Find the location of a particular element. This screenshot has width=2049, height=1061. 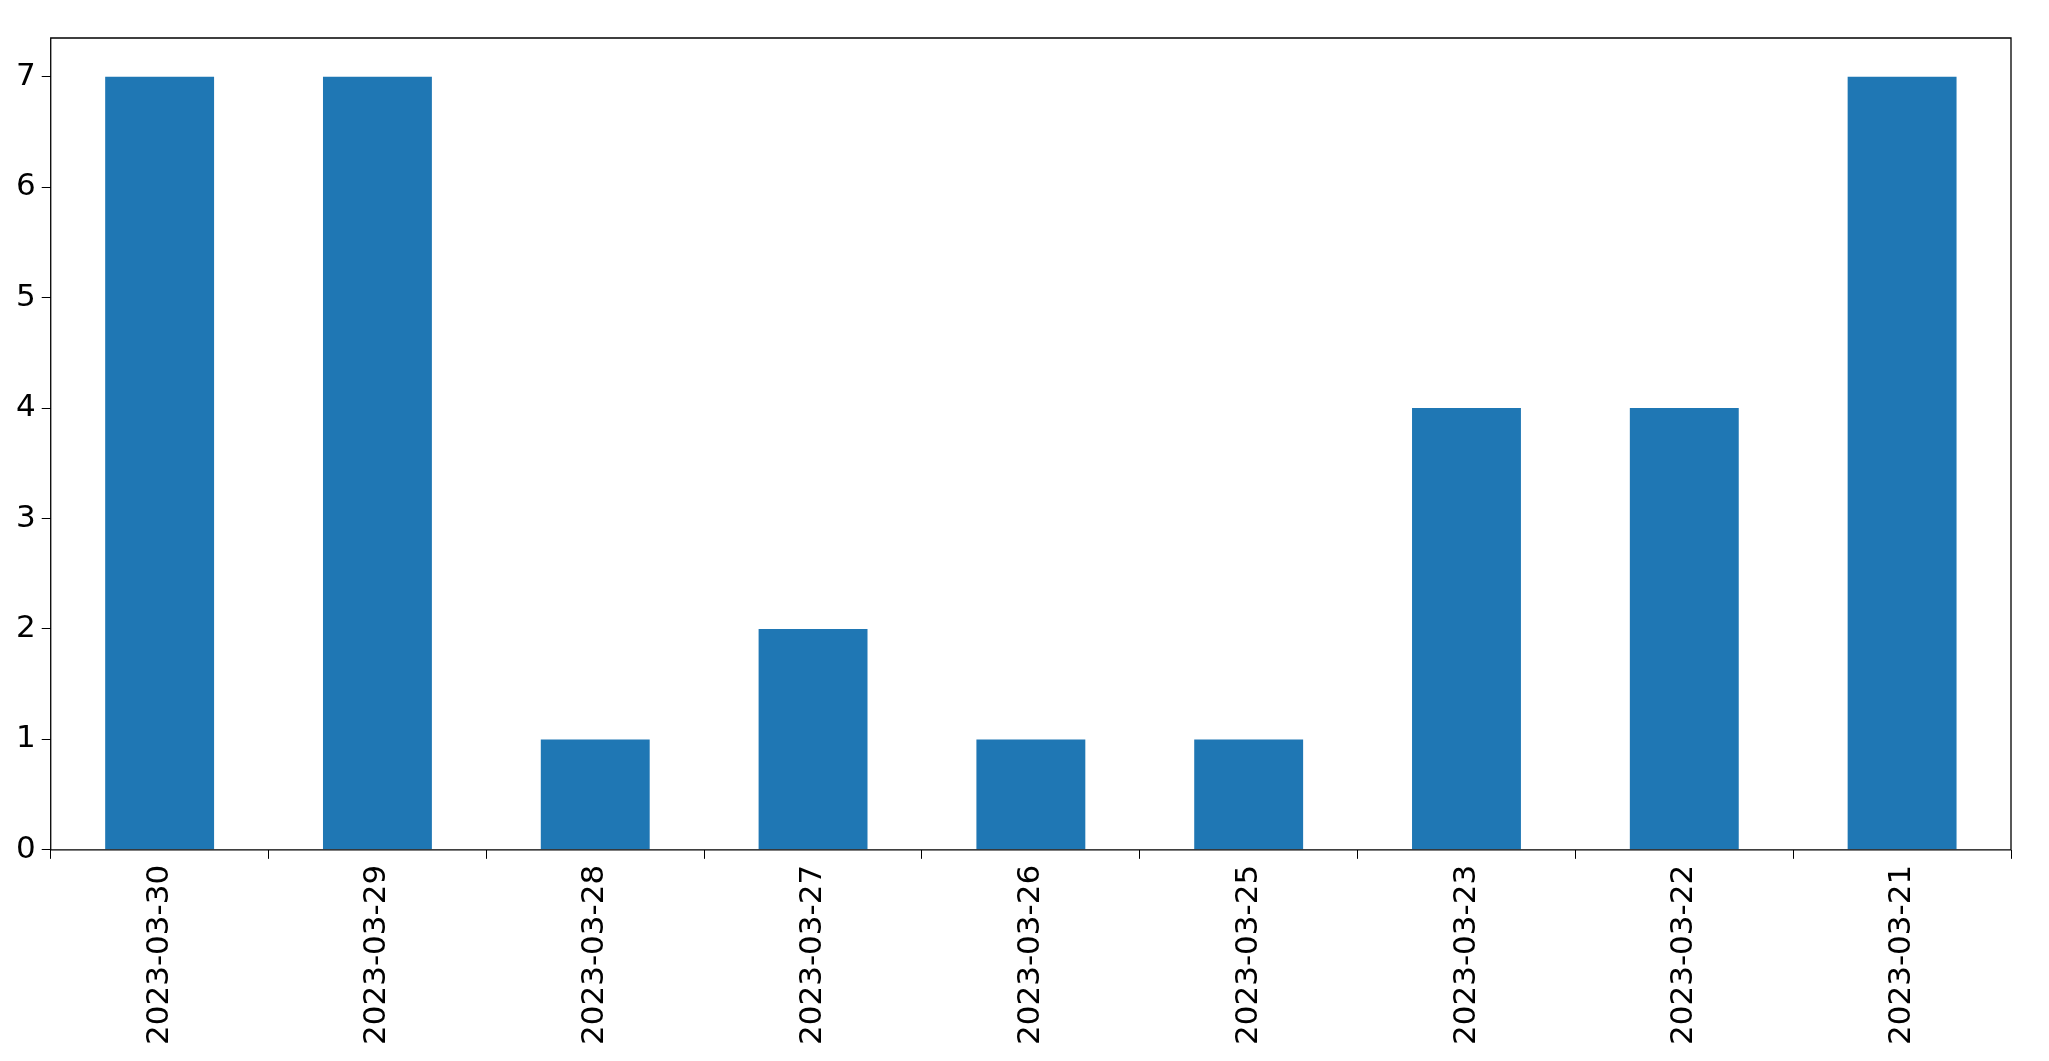

y-tick-label: 0 is located at coordinates (25, 846).